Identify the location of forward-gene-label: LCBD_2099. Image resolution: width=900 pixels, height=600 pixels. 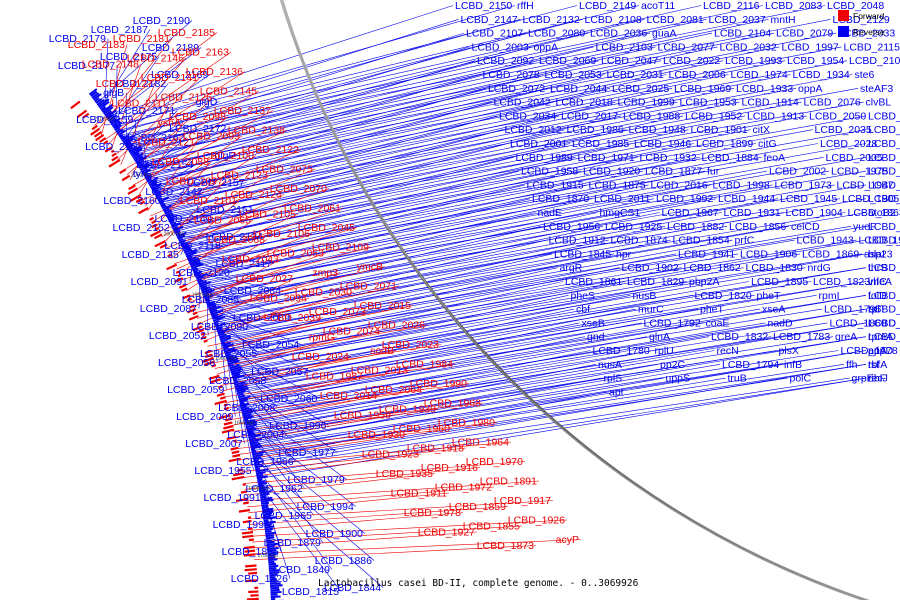
(211, 137).